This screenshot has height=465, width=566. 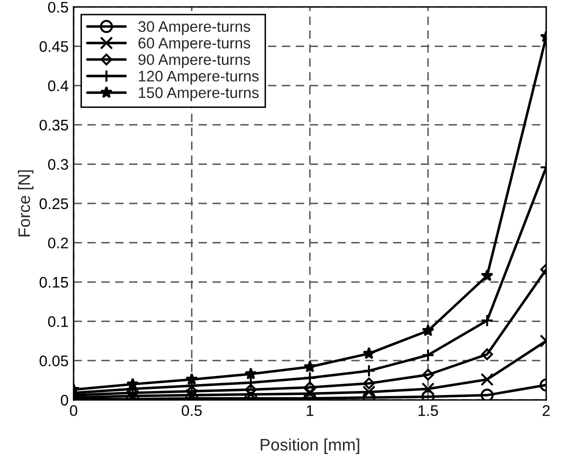 I want to click on x-tick-label: 0, so click(x=74, y=410).